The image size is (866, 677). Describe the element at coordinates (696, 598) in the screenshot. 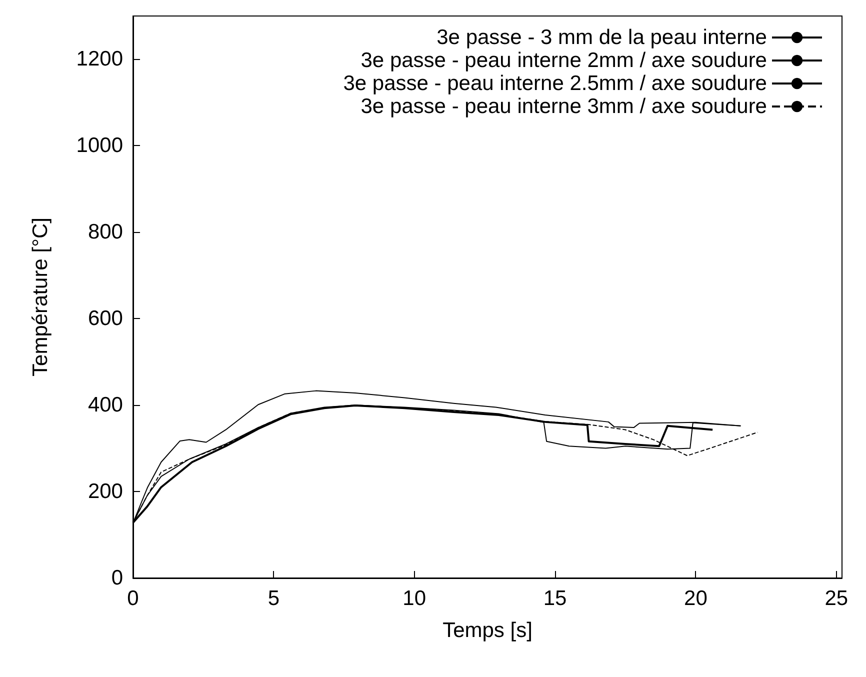

I see `x-tick-label: 20` at that location.